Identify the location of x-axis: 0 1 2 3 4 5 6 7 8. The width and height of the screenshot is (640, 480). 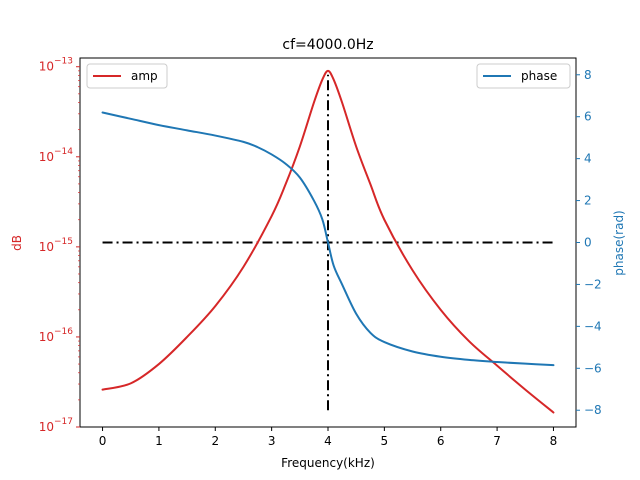
(328, 437).